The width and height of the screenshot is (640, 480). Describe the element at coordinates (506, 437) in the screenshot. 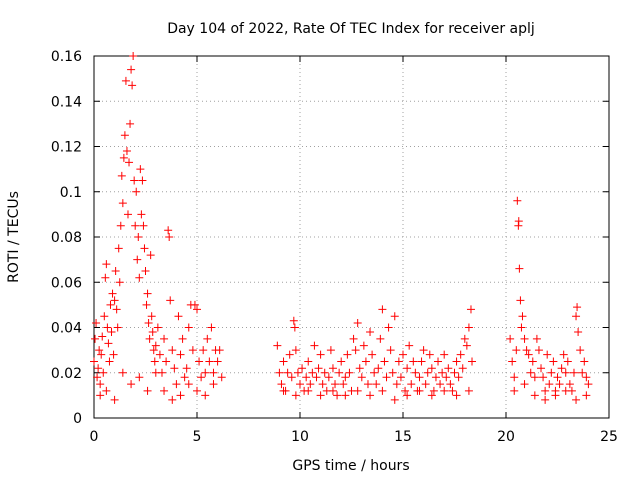

I see `x-tick-label: 20` at that location.